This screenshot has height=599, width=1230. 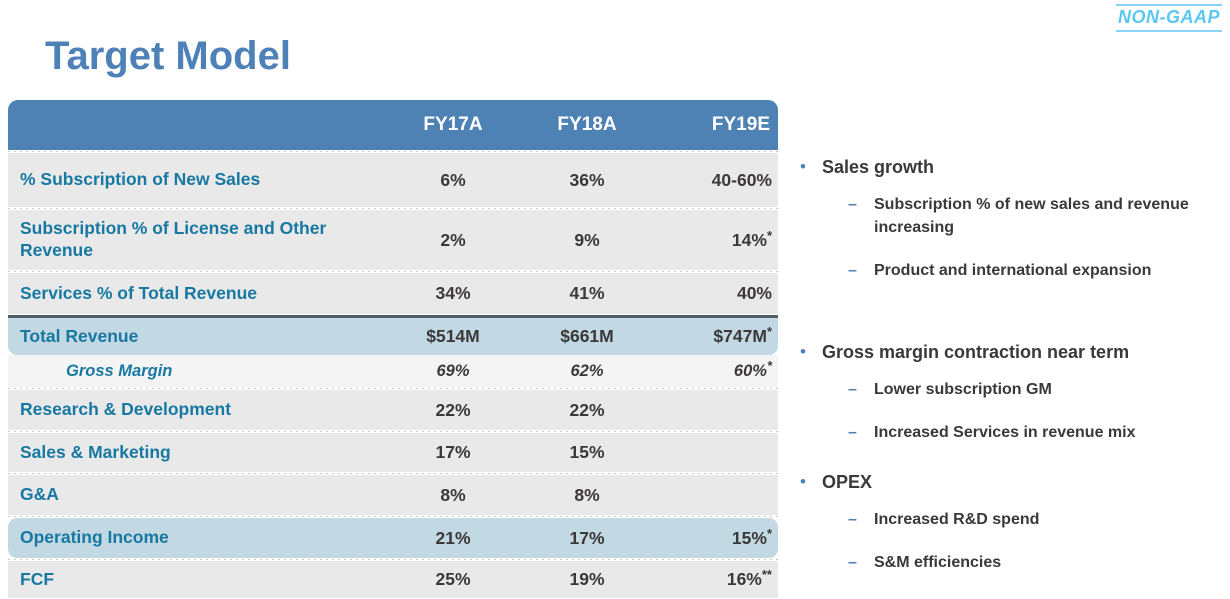 What do you see at coordinates (393, 293) in the screenshot?
I see `table-row: Services % of Total Revenue 34% 41% 40%` at bounding box center [393, 293].